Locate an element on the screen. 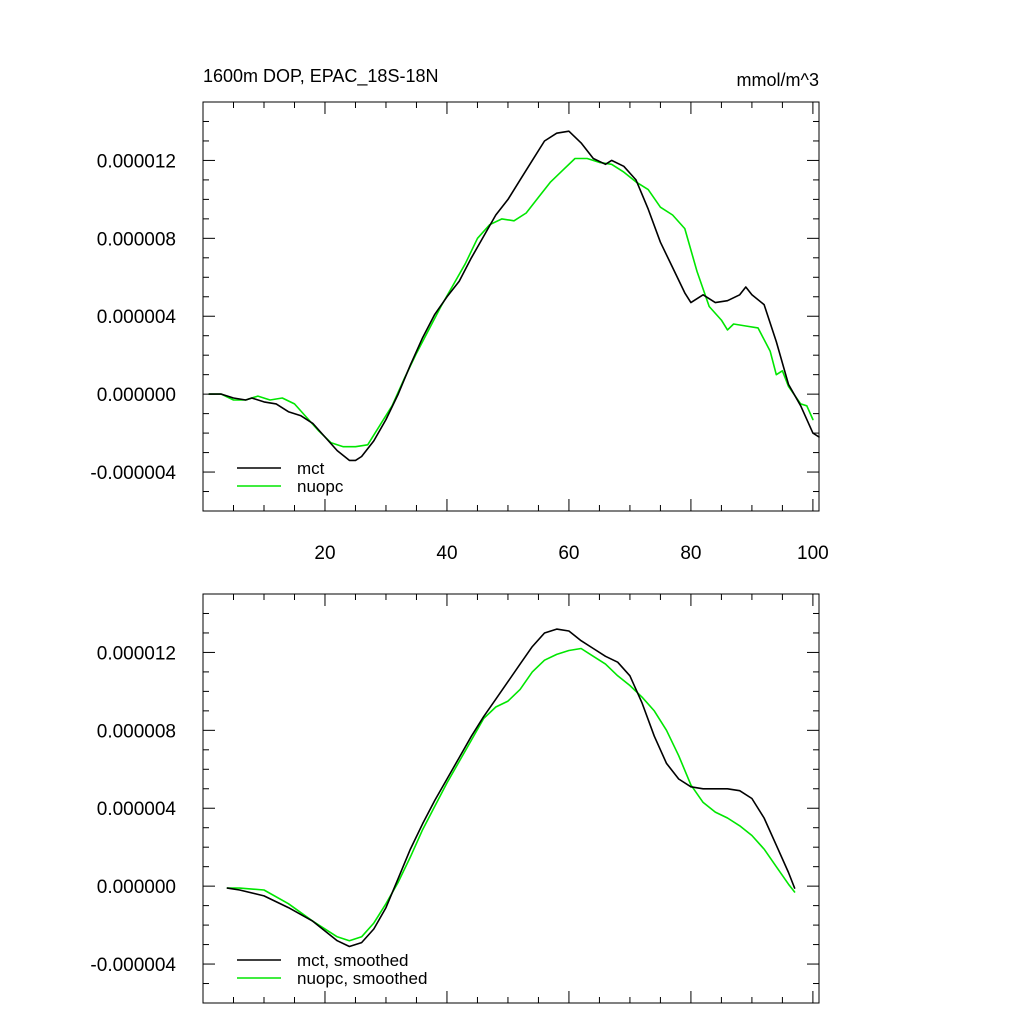 The width and height of the screenshot is (1024, 1024). x-tick-label: 80 is located at coordinates (690, 553).